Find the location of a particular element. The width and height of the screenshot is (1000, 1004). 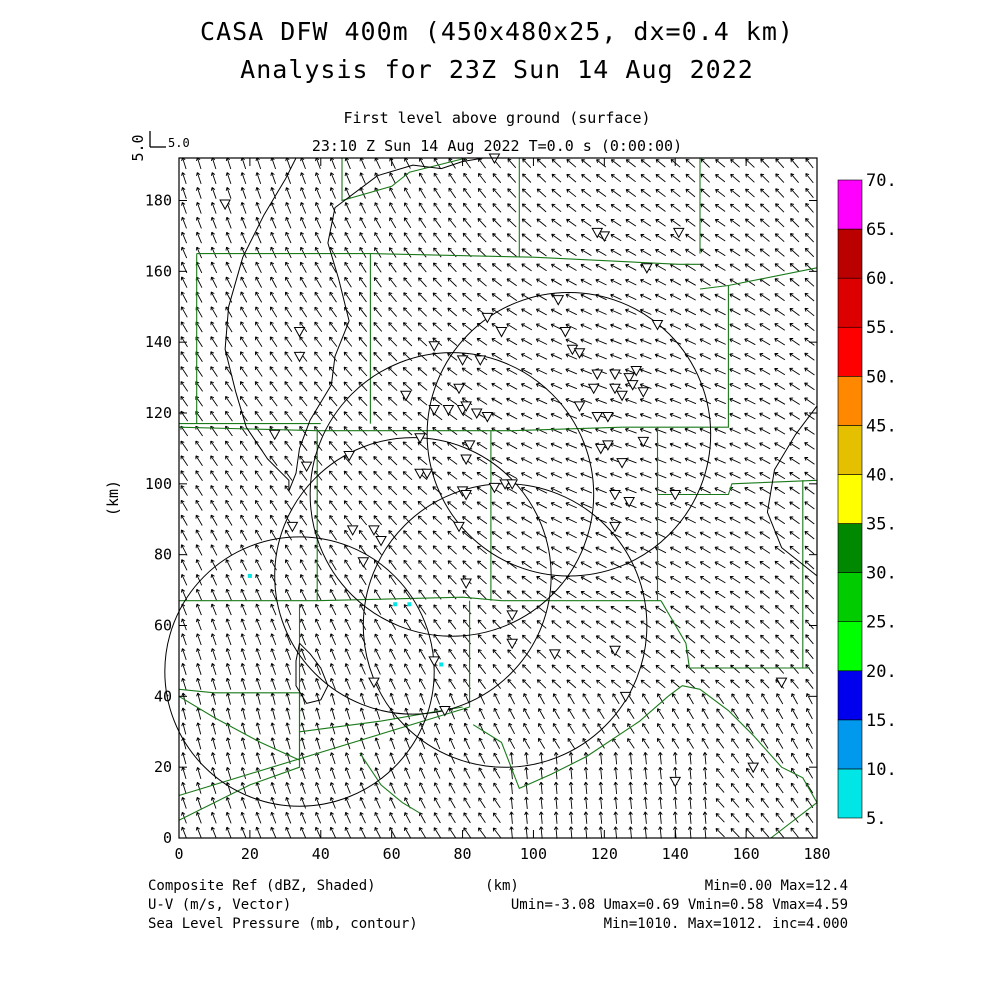

colorbar-label: 25. is located at coordinates (881, 623).